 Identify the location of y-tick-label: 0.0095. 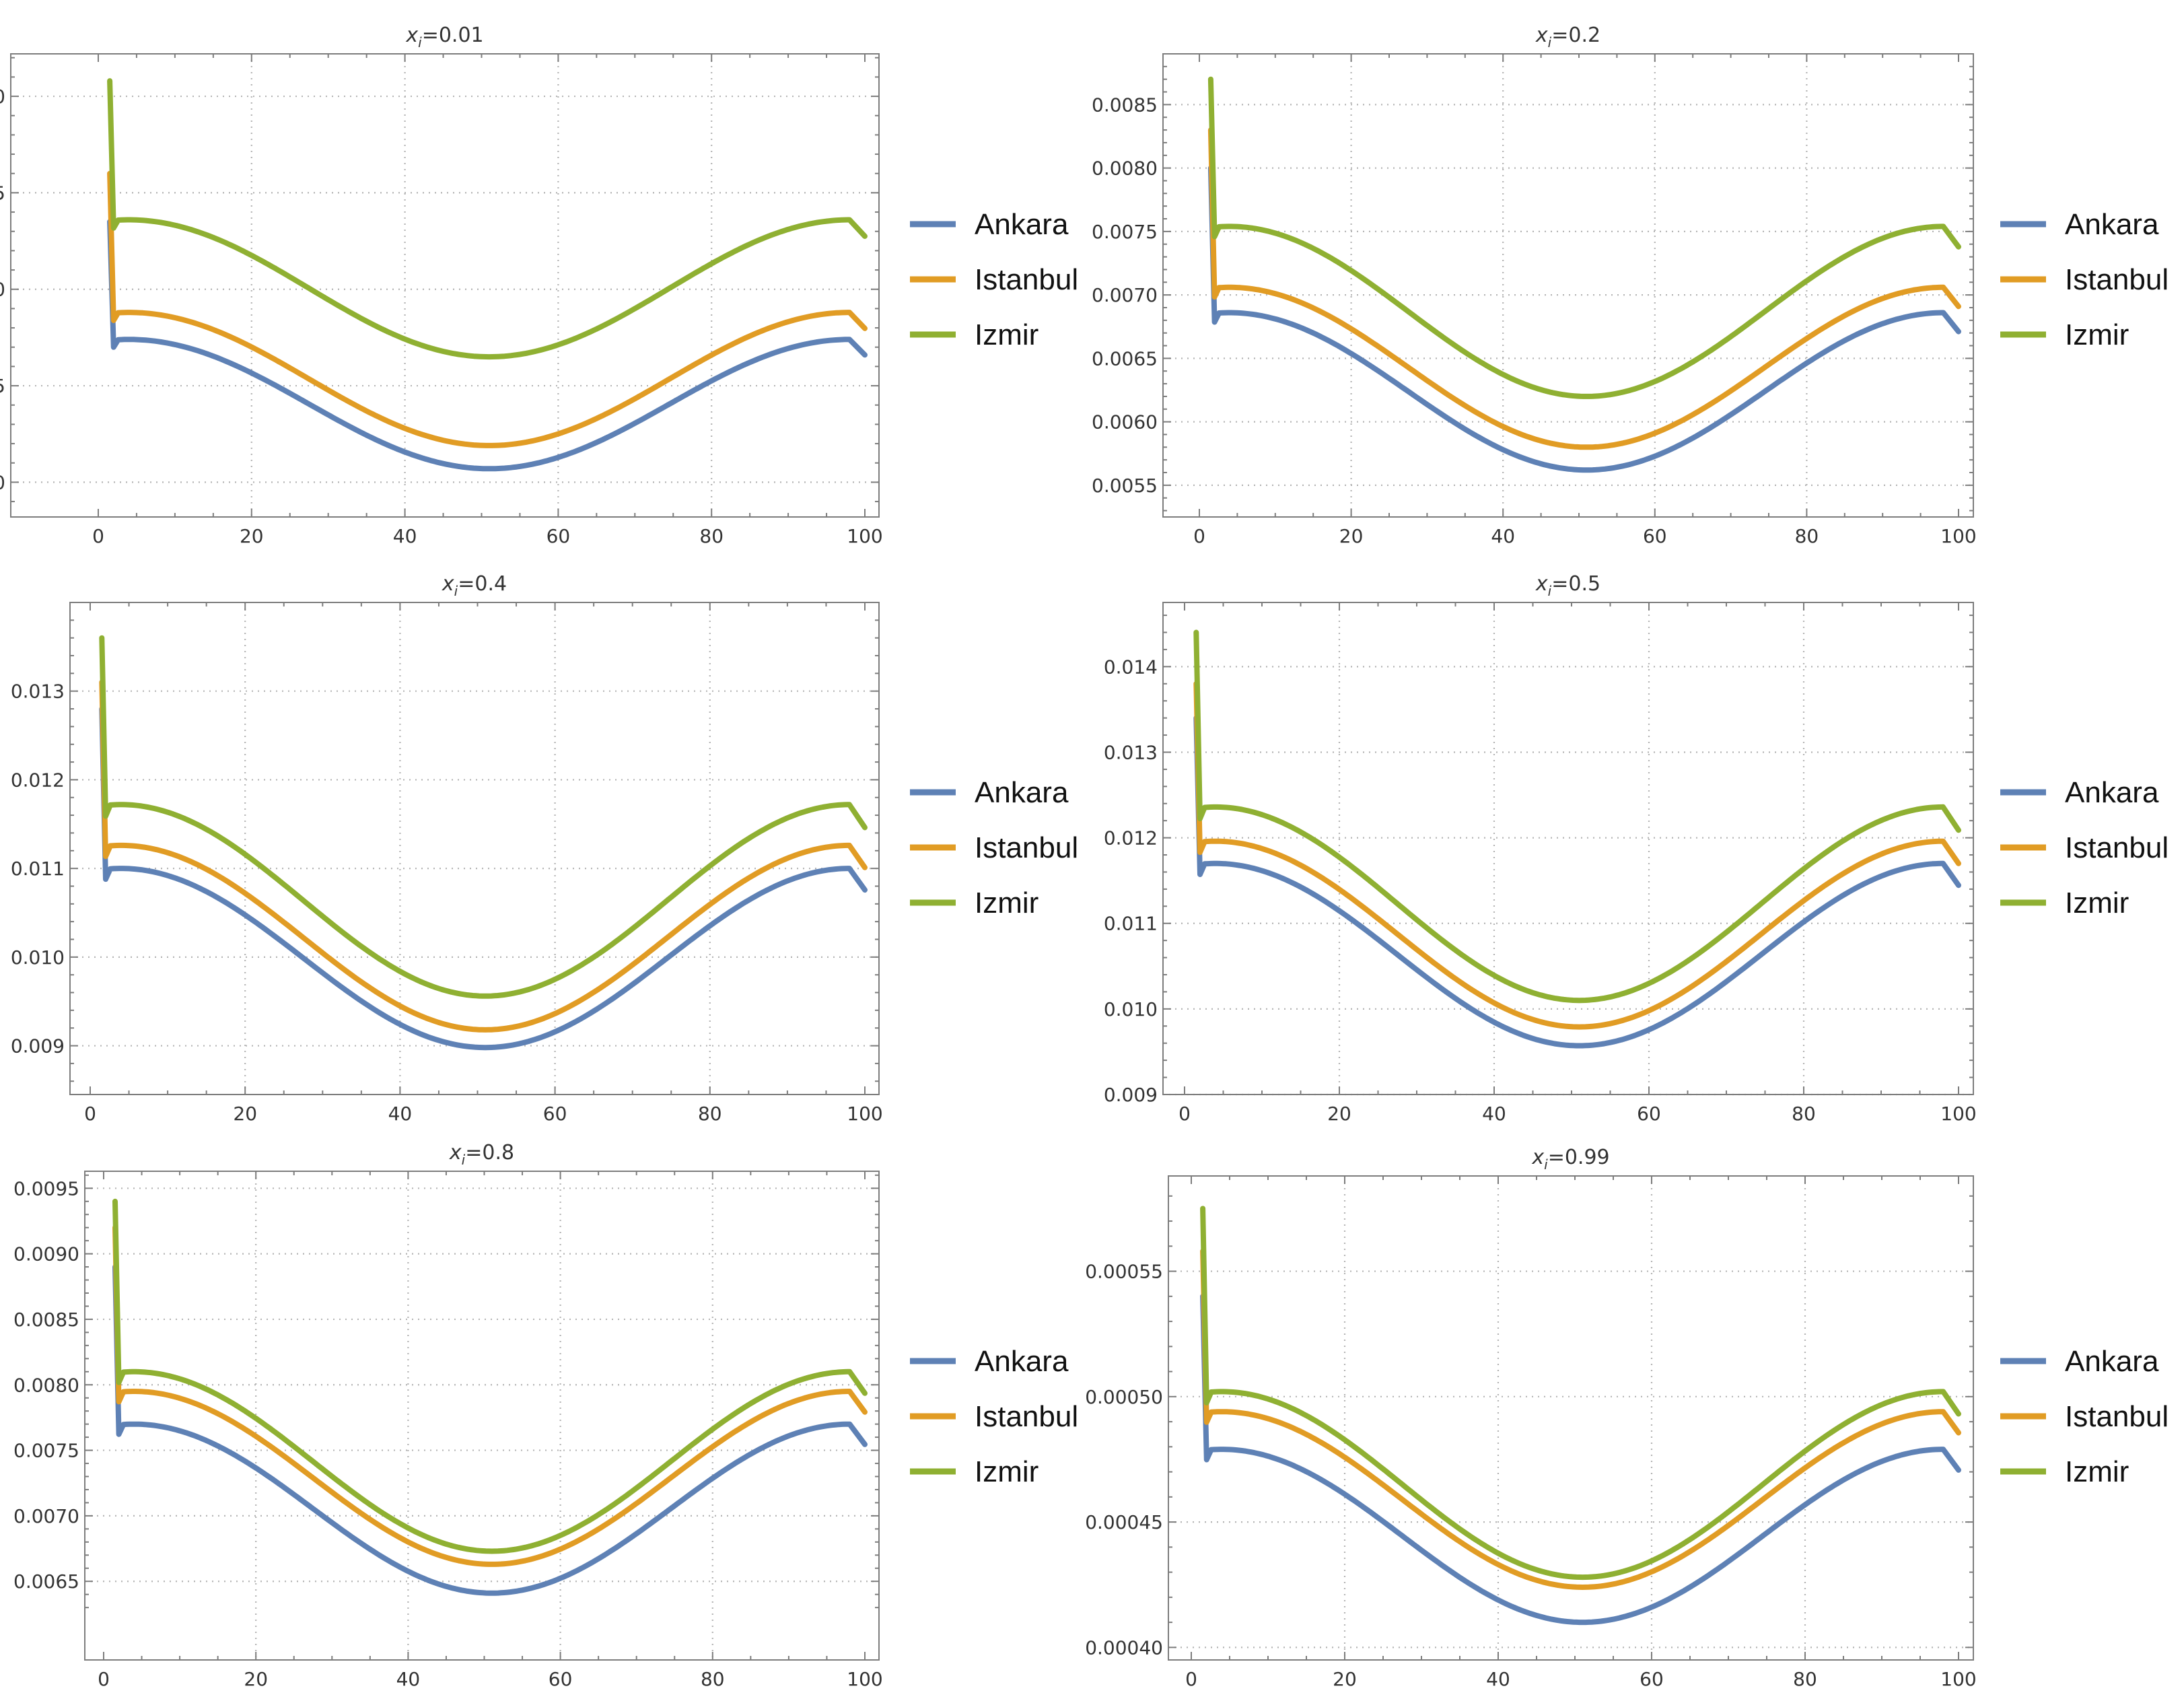
(46, 1188).